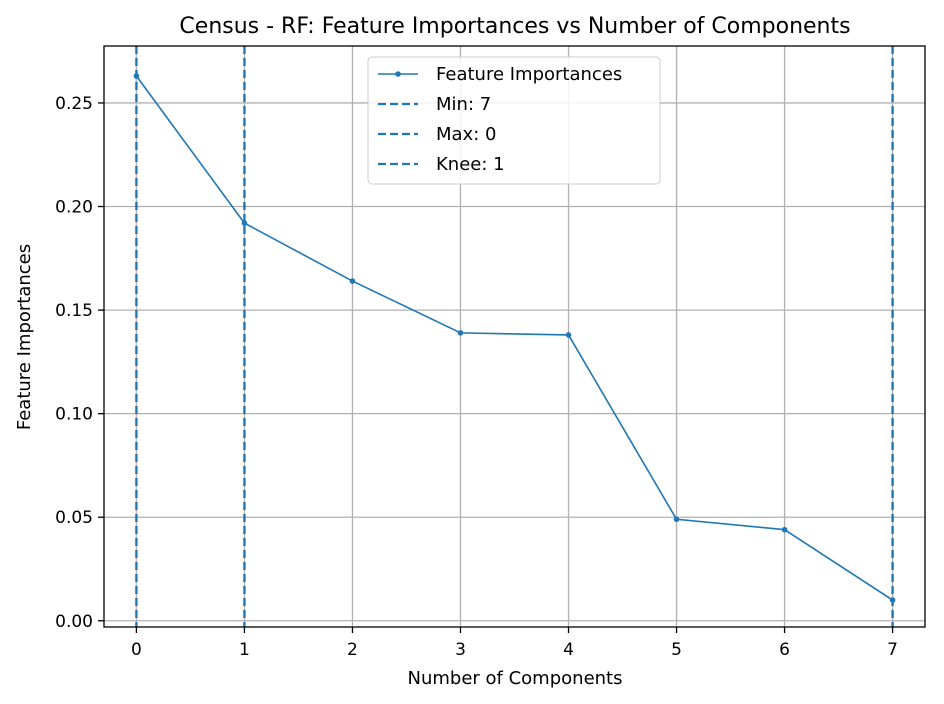 The width and height of the screenshot is (944, 704). Describe the element at coordinates (24, 337) in the screenshot. I see `y-axis-label: Feature Importances` at that location.